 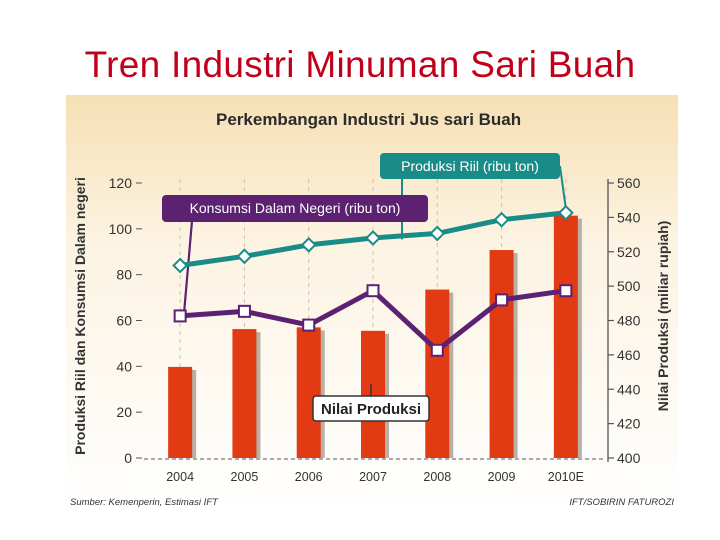 What do you see at coordinates (629, 252) in the screenshot?
I see `right-tick-label: 520` at bounding box center [629, 252].